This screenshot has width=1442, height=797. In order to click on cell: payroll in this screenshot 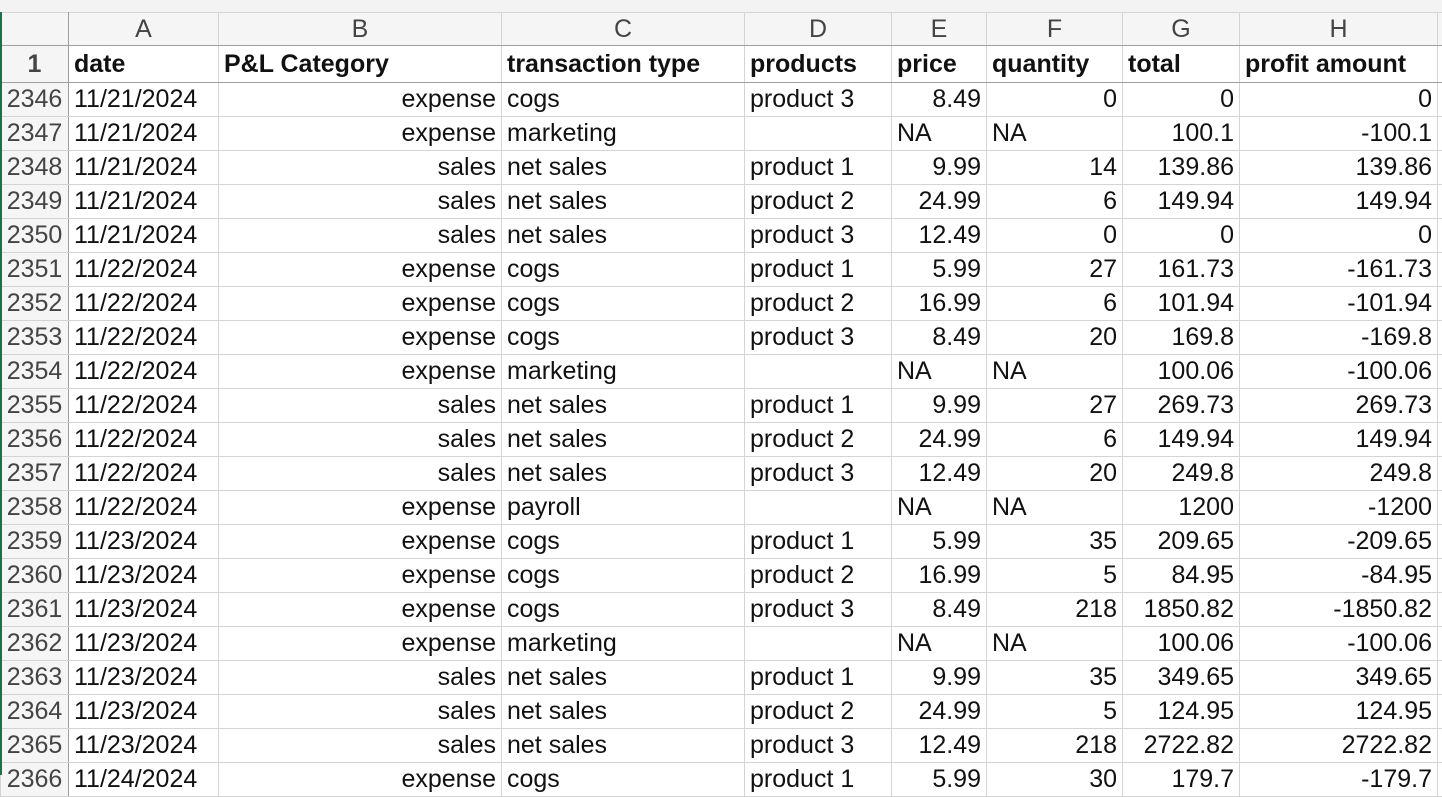, I will do `click(623, 508)`.